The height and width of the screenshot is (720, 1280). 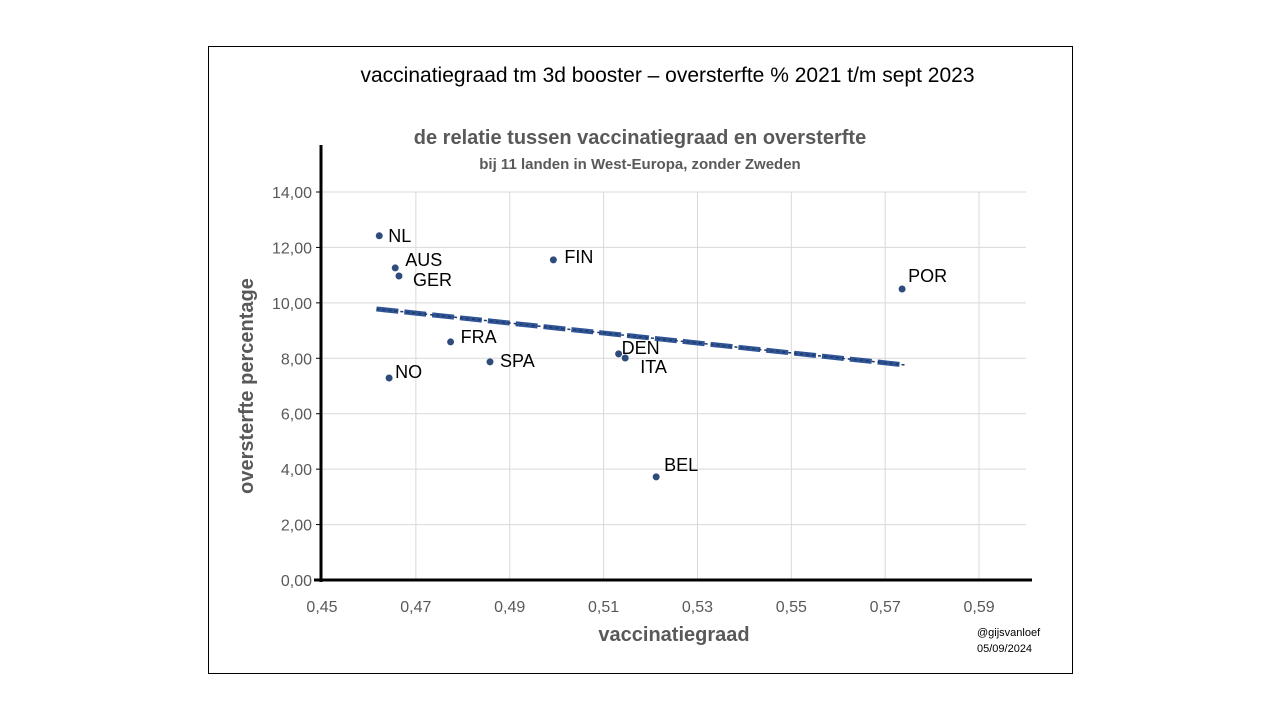 I want to click on data-label: NL, so click(x=399, y=236).